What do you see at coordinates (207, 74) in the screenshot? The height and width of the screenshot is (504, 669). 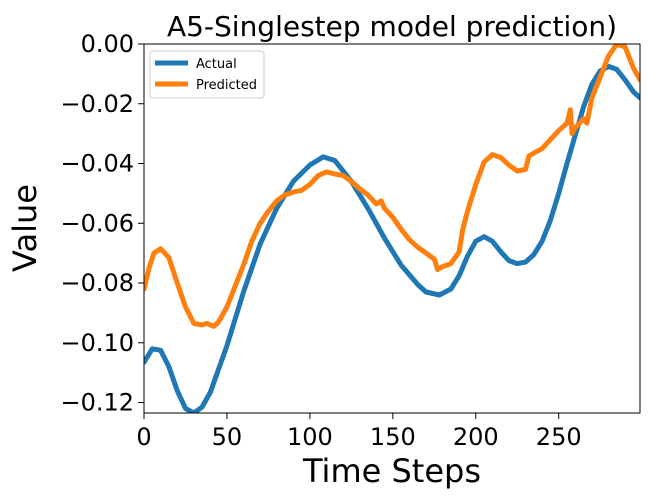 I see `legend: Actual Predicted` at bounding box center [207, 74].